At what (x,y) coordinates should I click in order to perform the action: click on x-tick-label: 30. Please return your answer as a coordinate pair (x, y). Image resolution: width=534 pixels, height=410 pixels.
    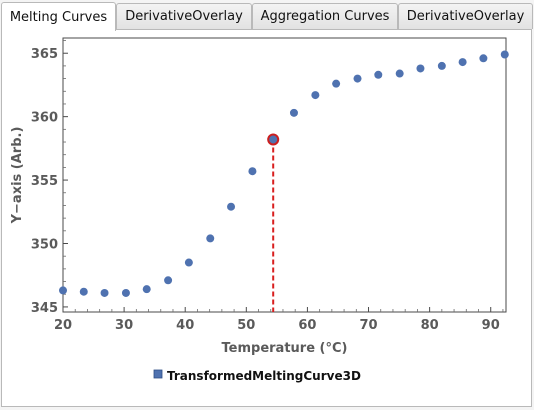
    Looking at the image, I should click on (124, 325).